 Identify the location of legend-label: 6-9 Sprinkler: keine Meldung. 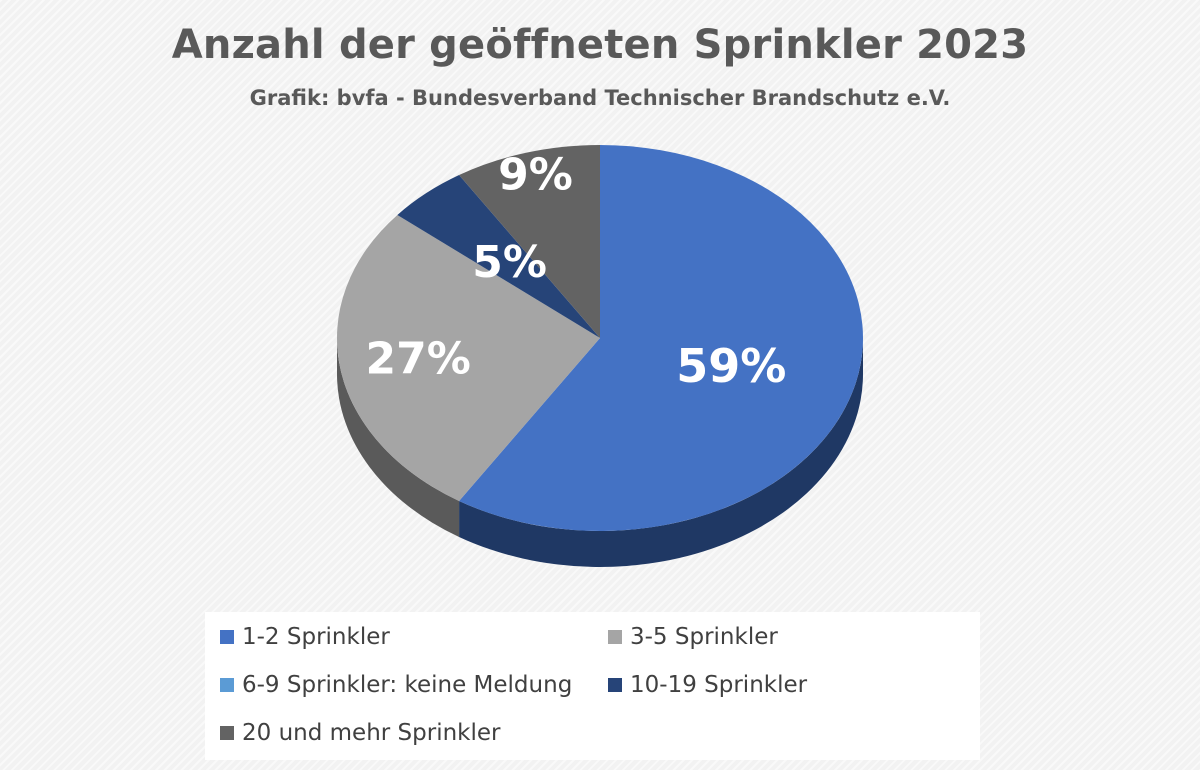
(407, 685).